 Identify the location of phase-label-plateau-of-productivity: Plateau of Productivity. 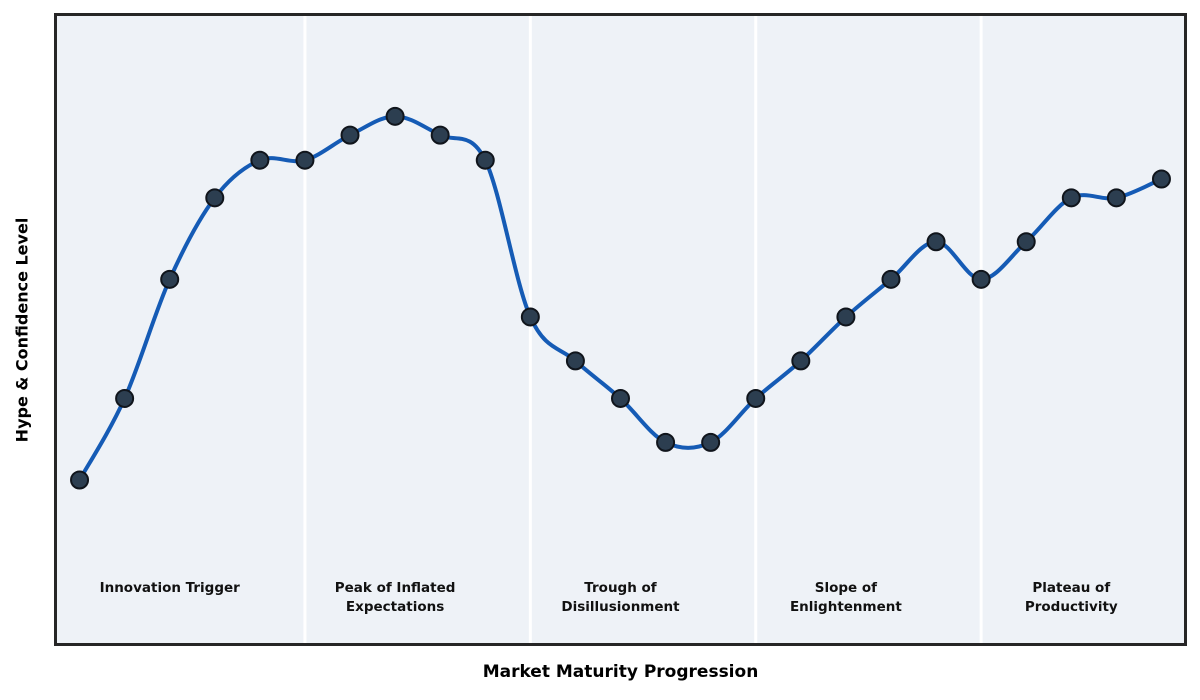
(1071, 597).